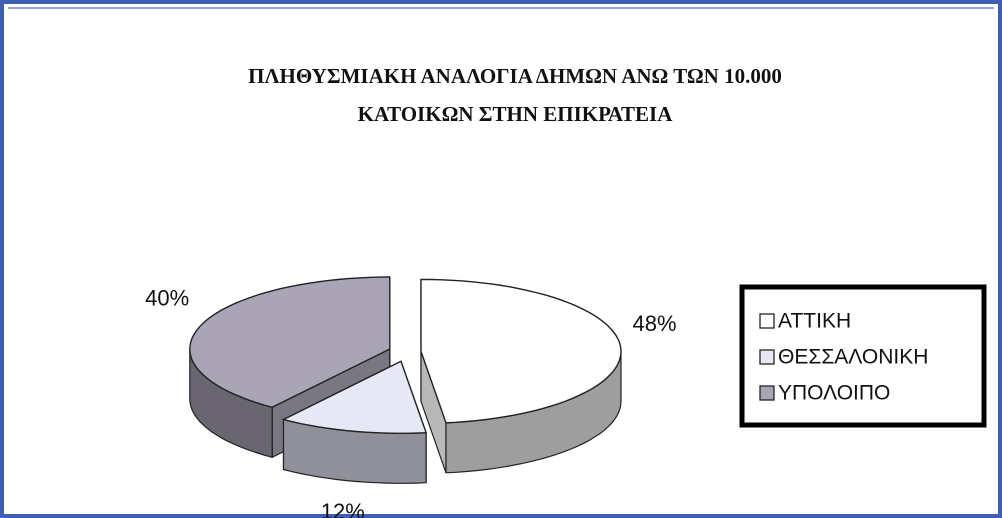 This screenshot has width=1002, height=518. What do you see at coordinates (814, 321) in the screenshot?
I see `legend-label: ΑΤΤΙΚΗ` at bounding box center [814, 321].